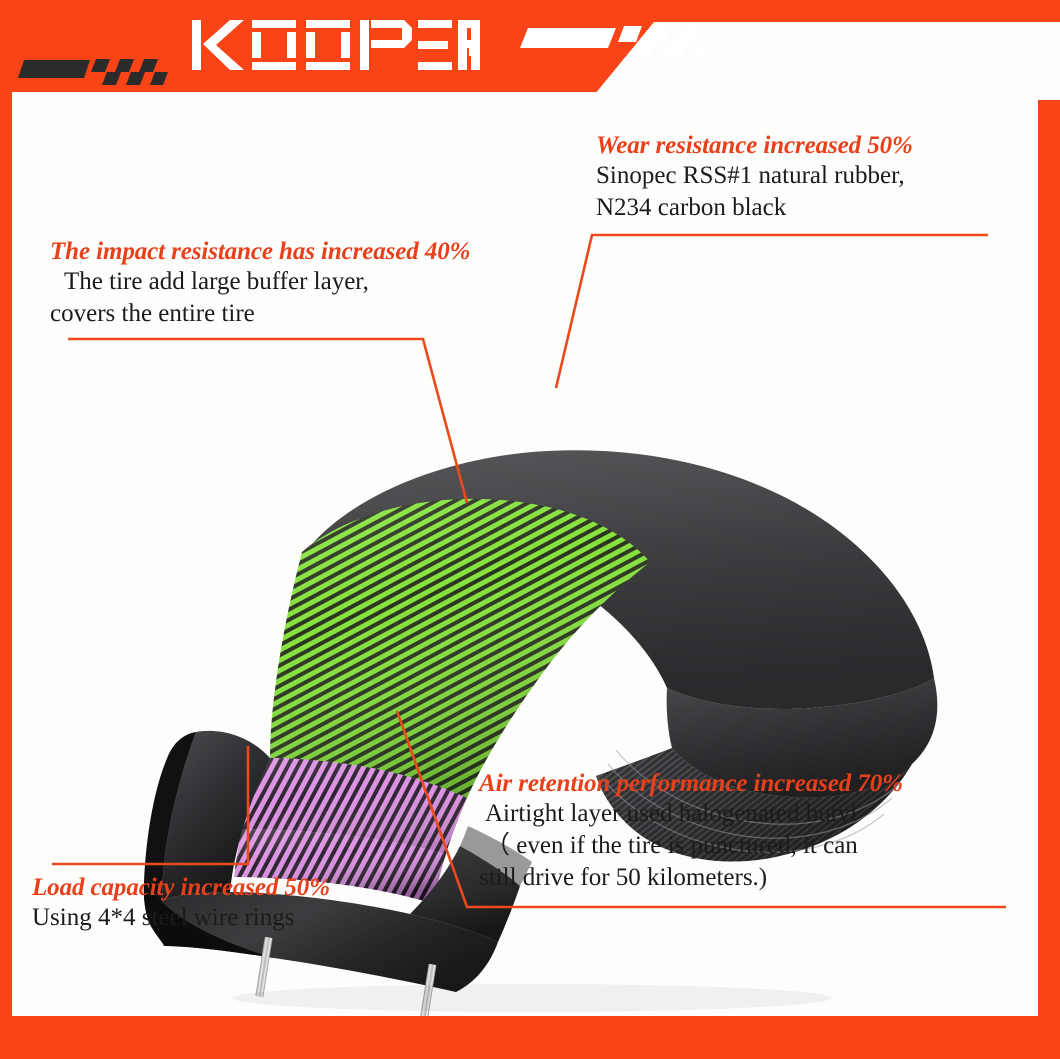  I want to click on brand-logo, so click(335, 45).